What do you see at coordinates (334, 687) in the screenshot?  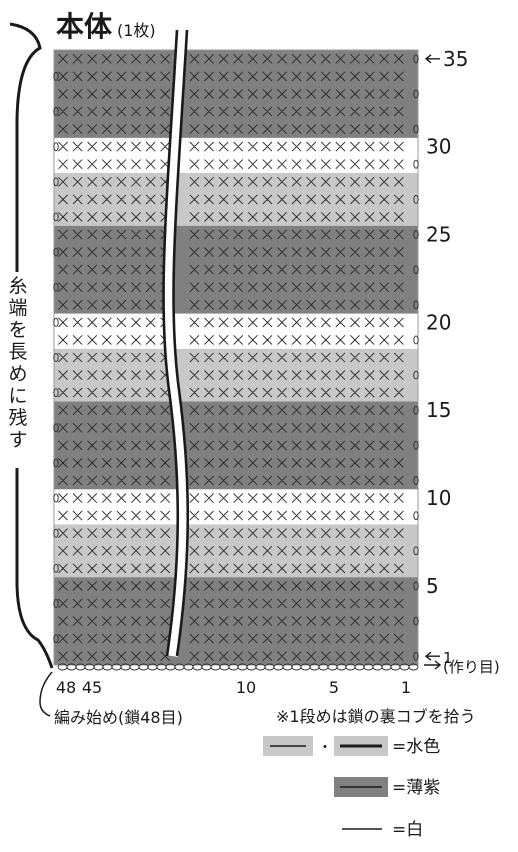 I see `stitch-label-5: 5` at bounding box center [334, 687].